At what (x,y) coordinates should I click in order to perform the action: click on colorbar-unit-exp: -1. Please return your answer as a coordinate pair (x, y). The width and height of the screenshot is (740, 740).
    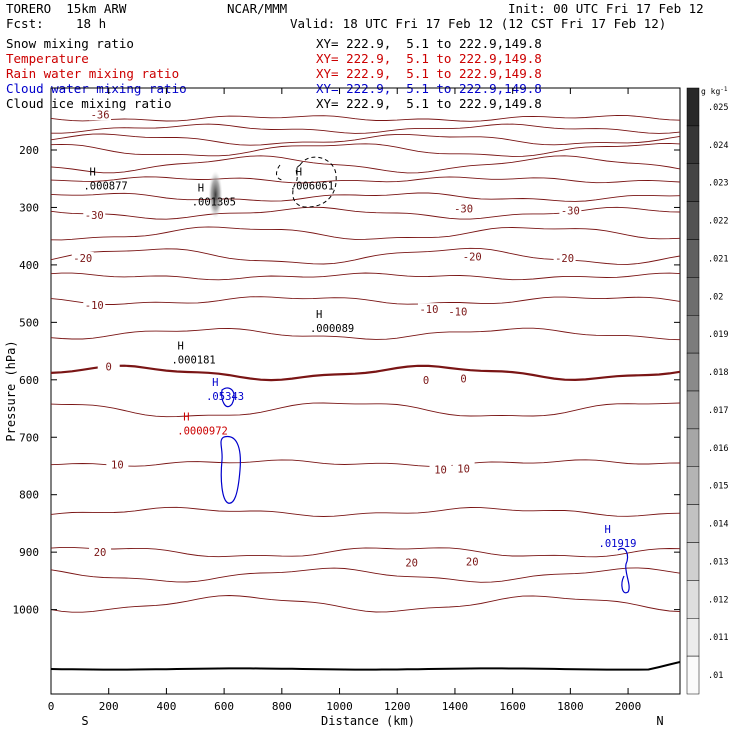
    Looking at the image, I should click on (724, 89).